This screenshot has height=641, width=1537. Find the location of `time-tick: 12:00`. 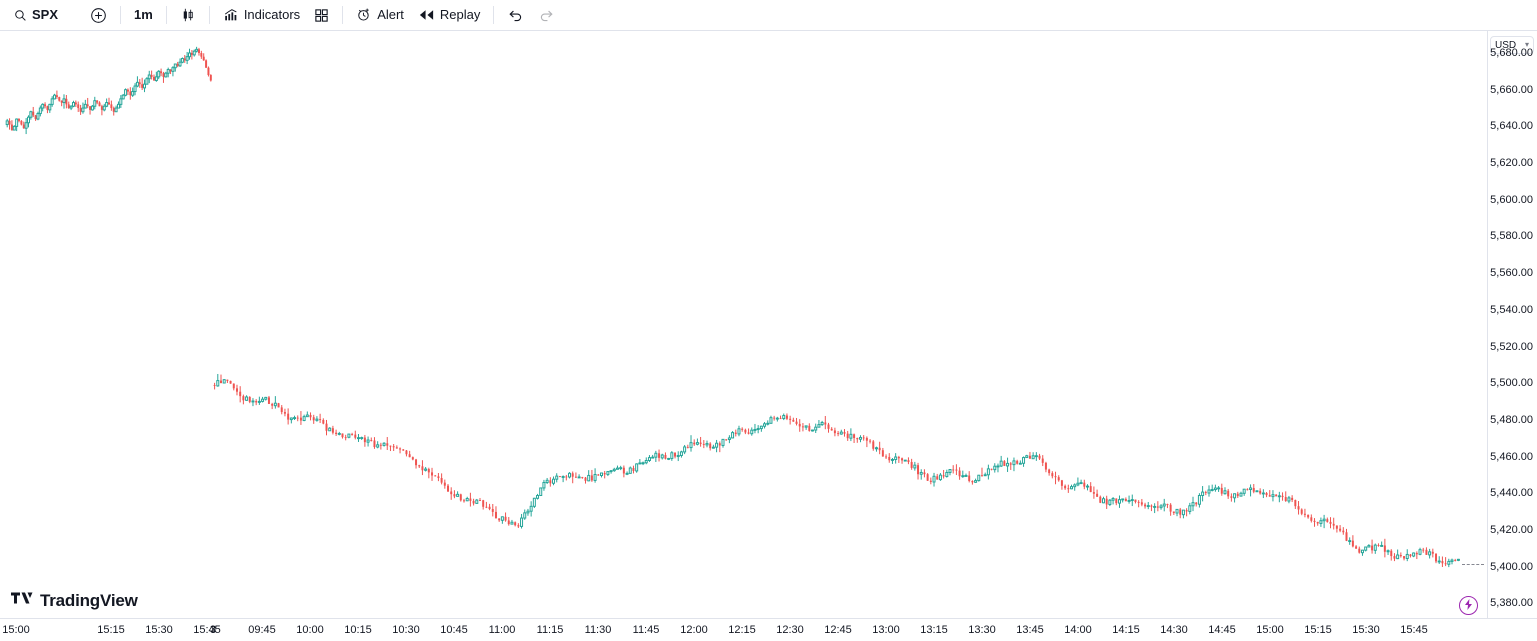

time-tick: 12:00 is located at coordinates (694, 630).